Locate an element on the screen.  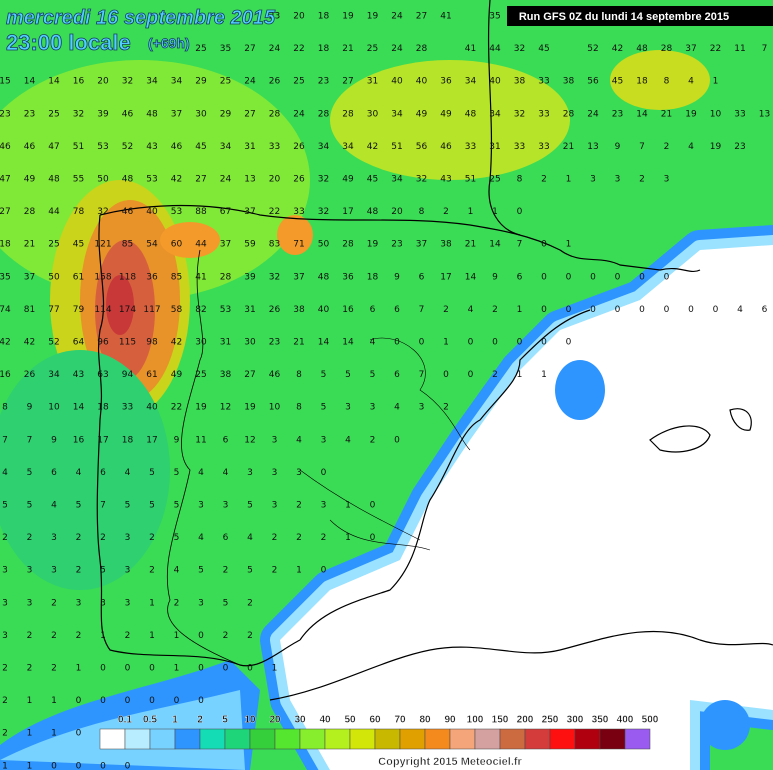
run-banner is located at coordinates (640, 16).